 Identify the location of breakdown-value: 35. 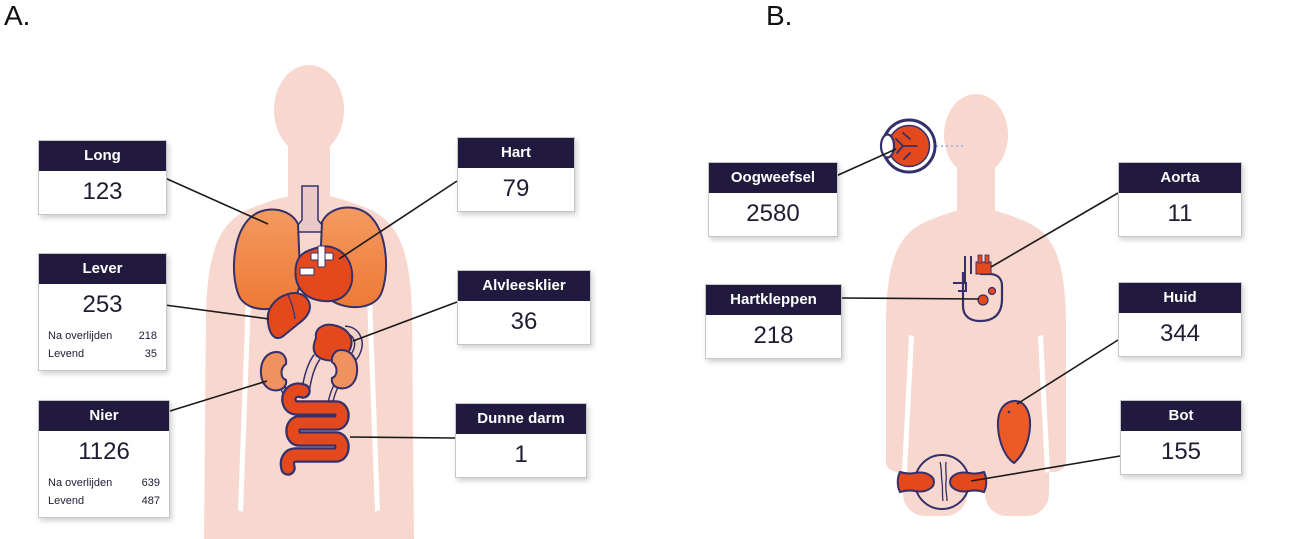
(150, 354).